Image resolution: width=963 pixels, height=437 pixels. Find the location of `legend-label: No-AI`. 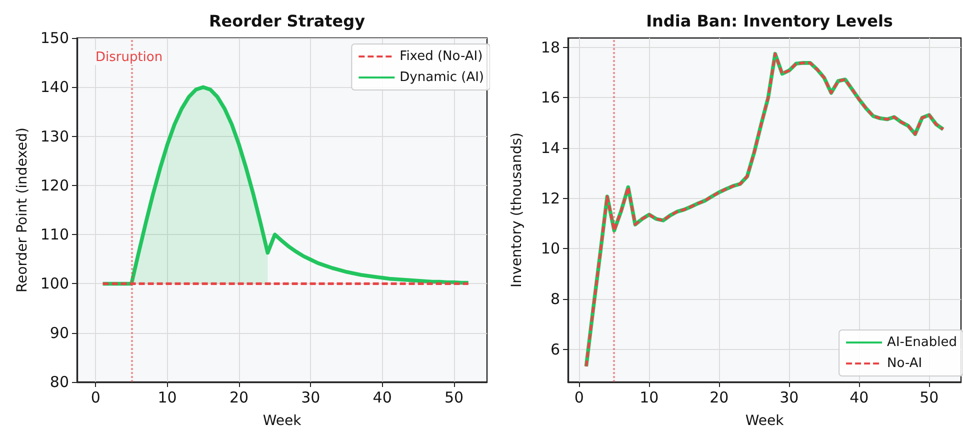

legend-label: No-AI is located at coordinates (904, 363).